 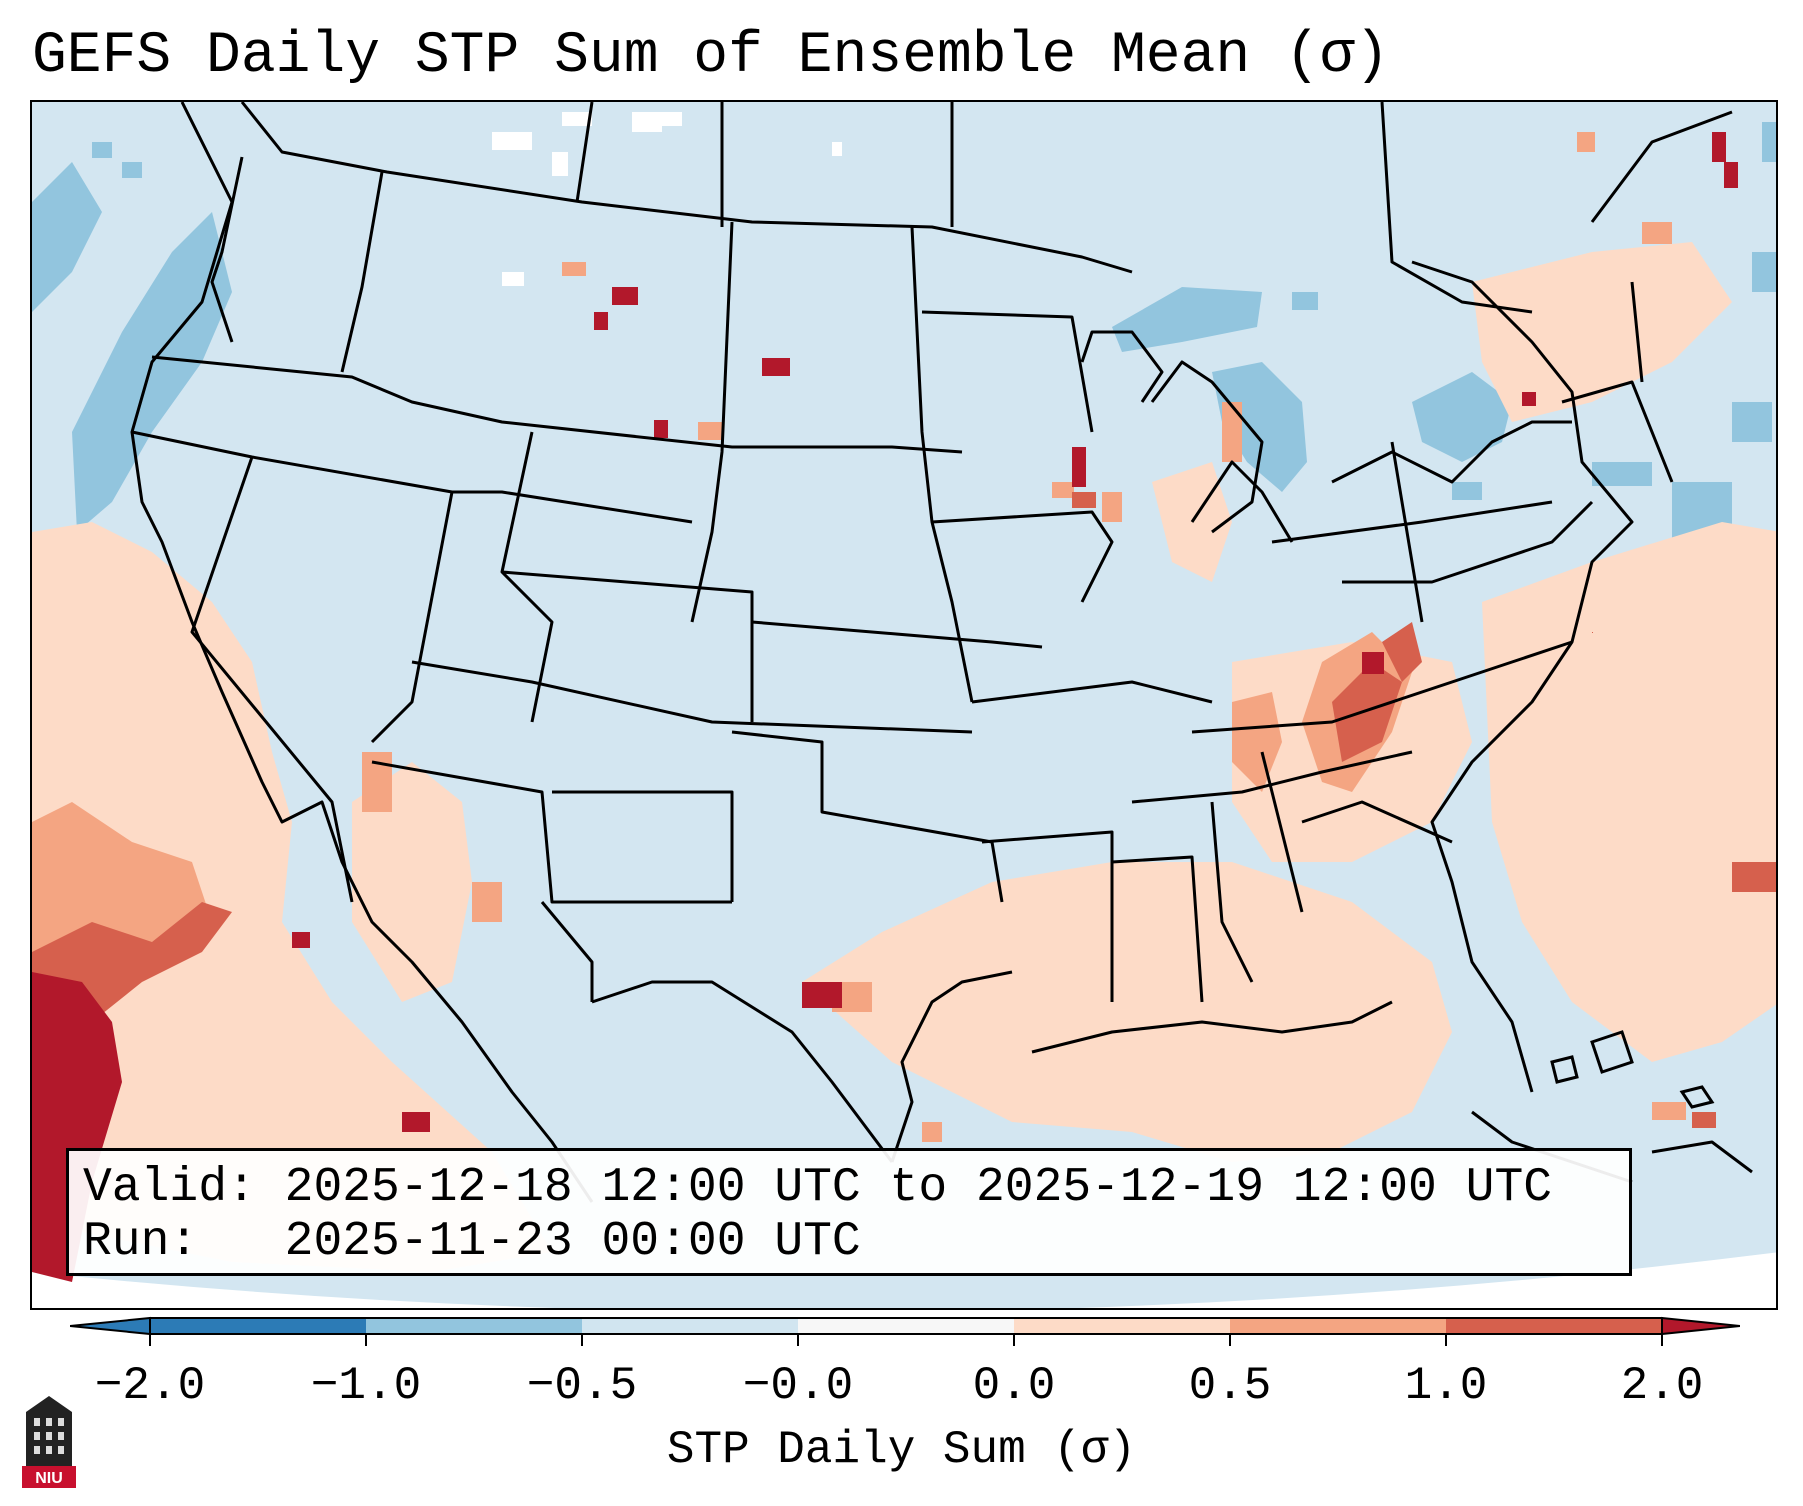 I want to click on colorbar-tick-label: −1.0, so click(x=366, y=1386).